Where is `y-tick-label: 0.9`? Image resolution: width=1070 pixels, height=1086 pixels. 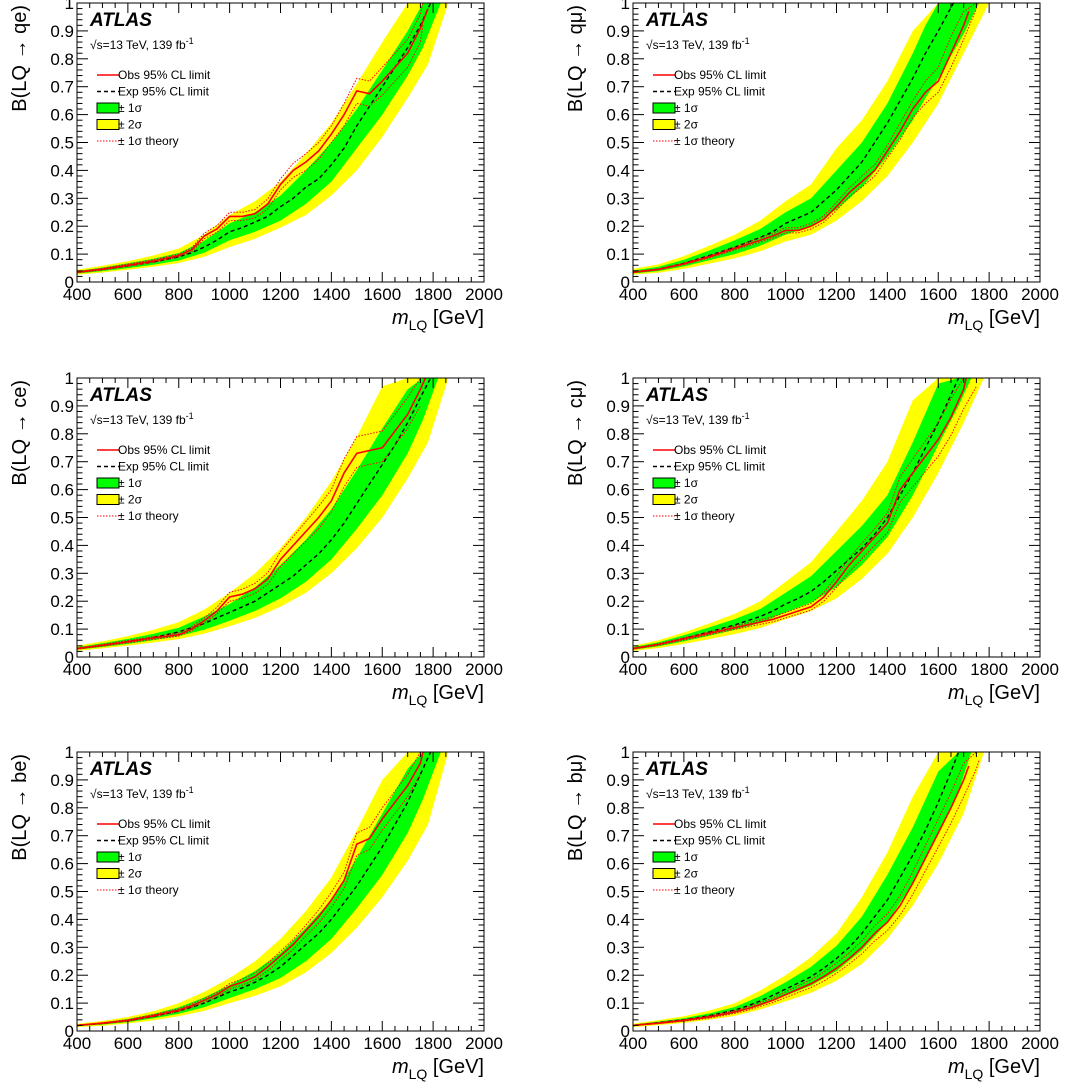
y-tick-label: 0.9 is located at coordinates (62, 31).